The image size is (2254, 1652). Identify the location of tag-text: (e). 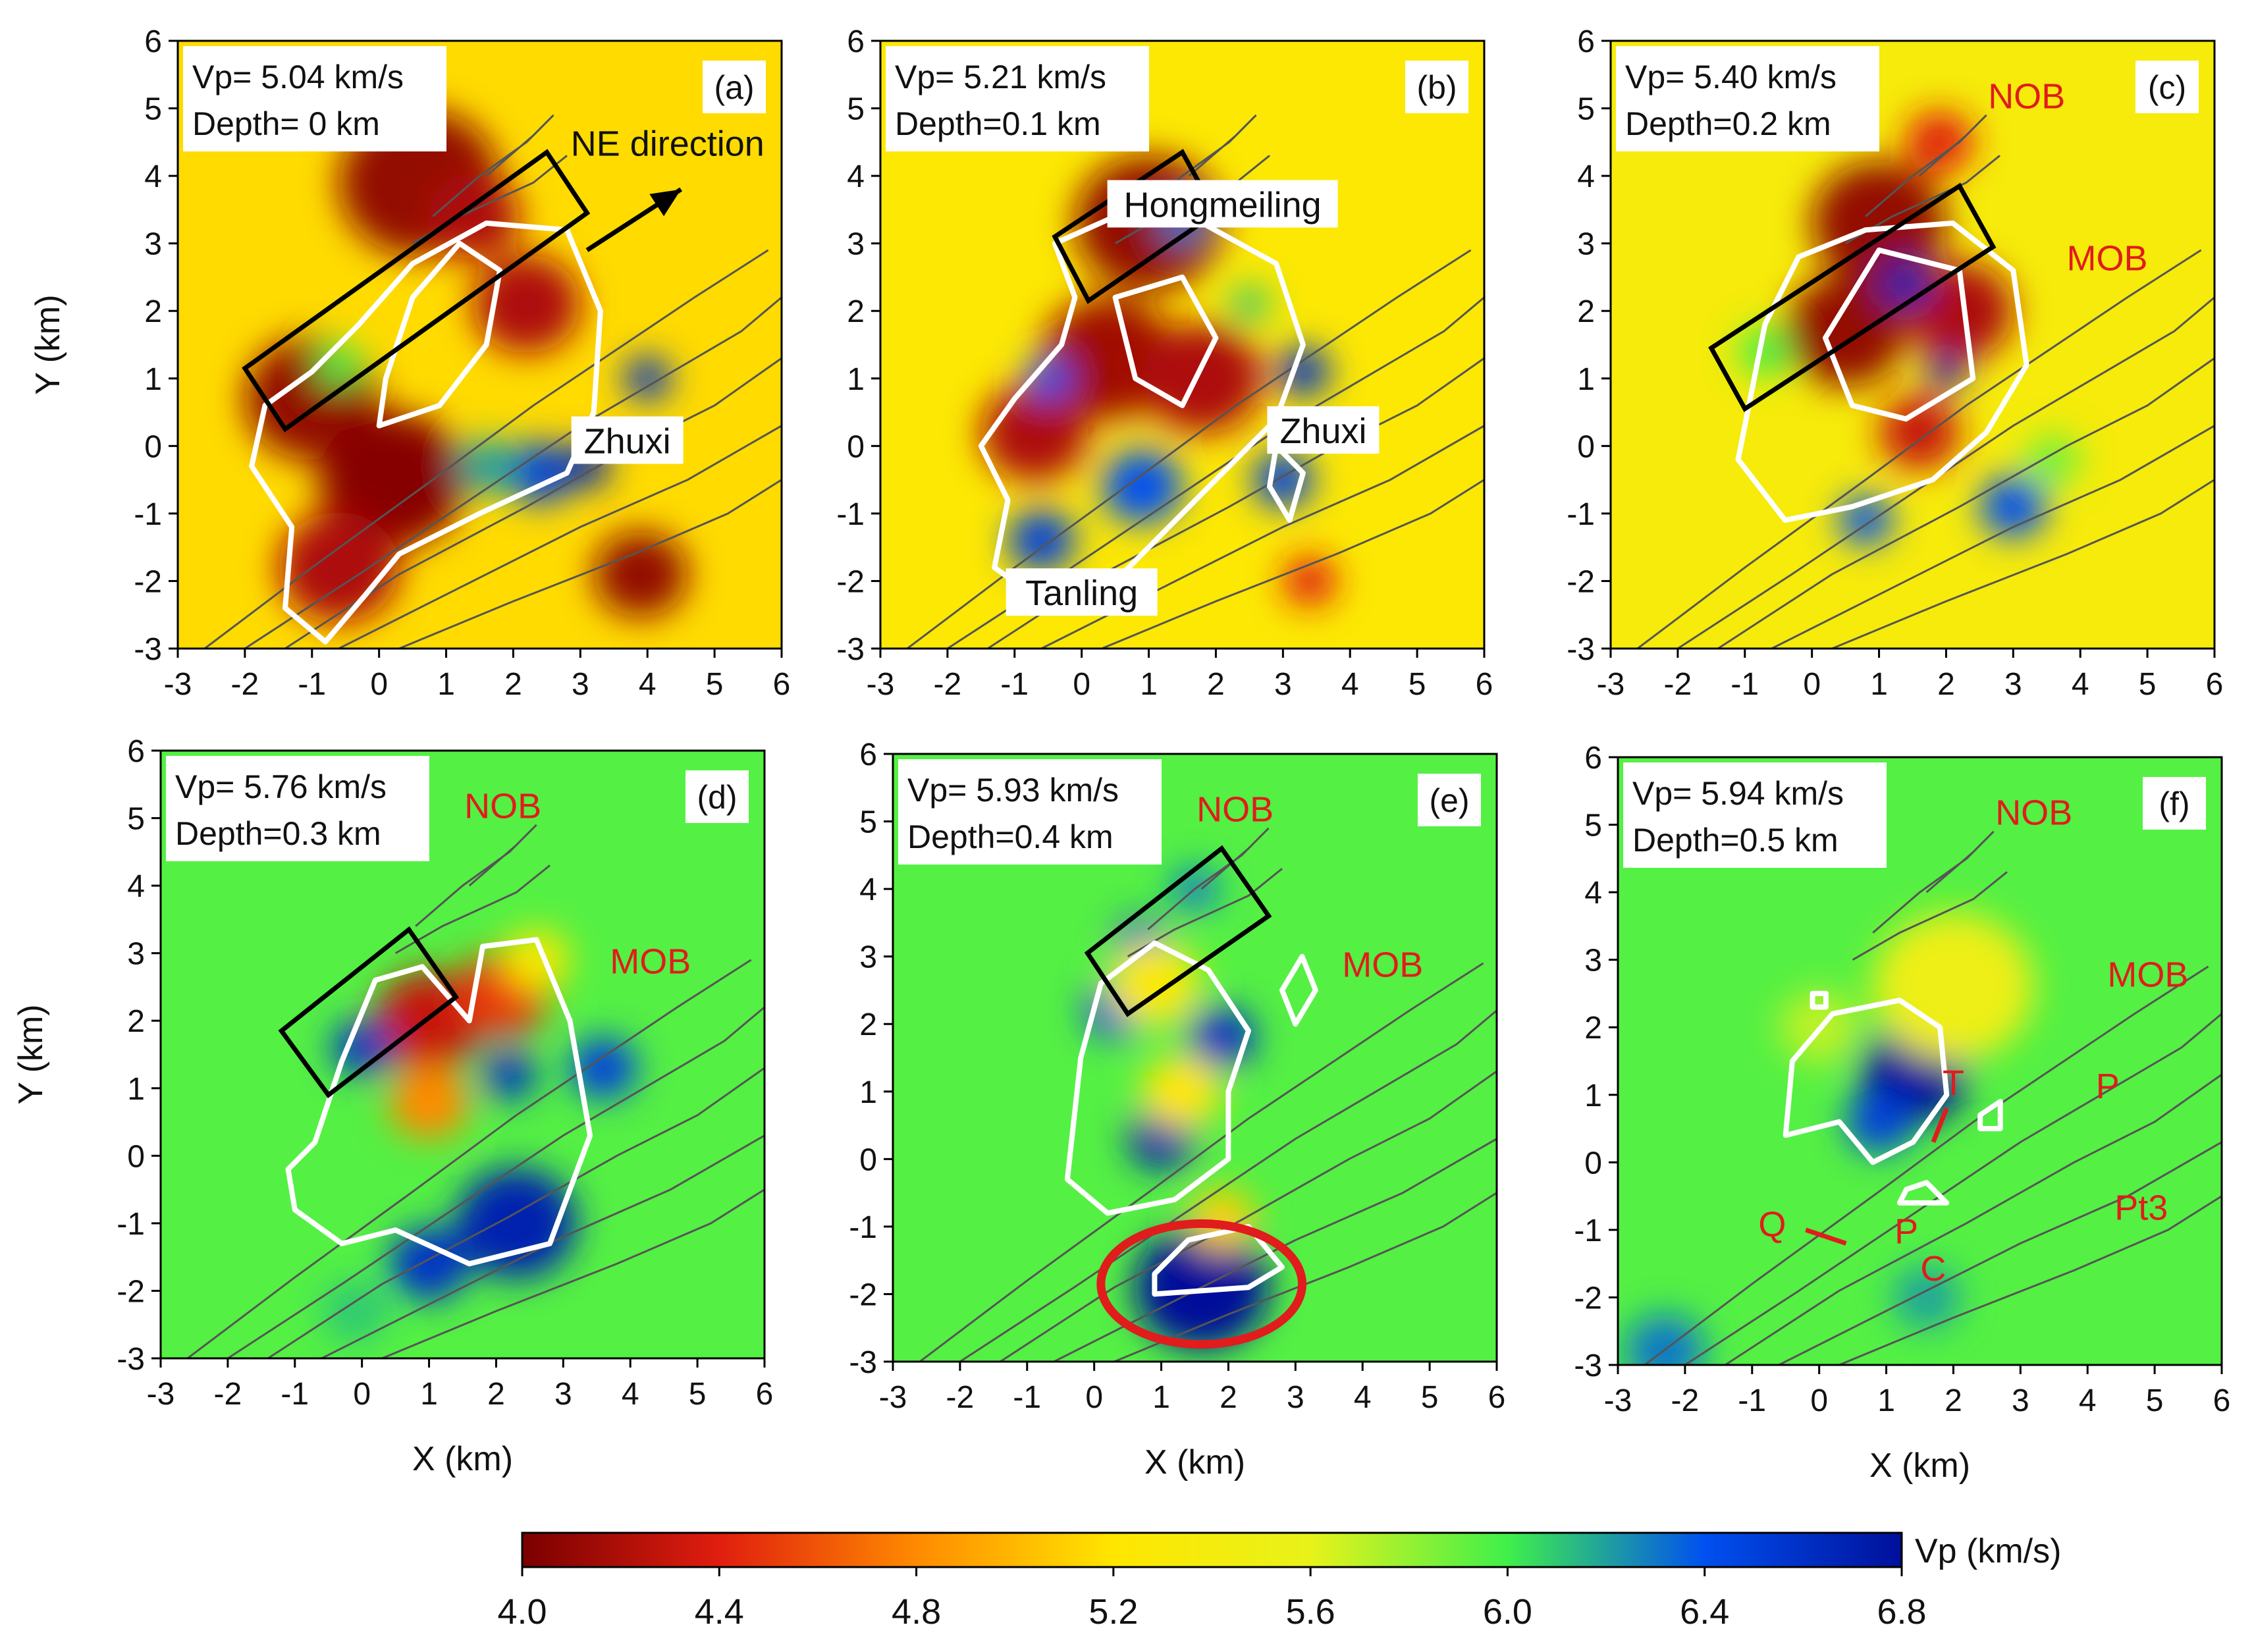
(1449, 800).